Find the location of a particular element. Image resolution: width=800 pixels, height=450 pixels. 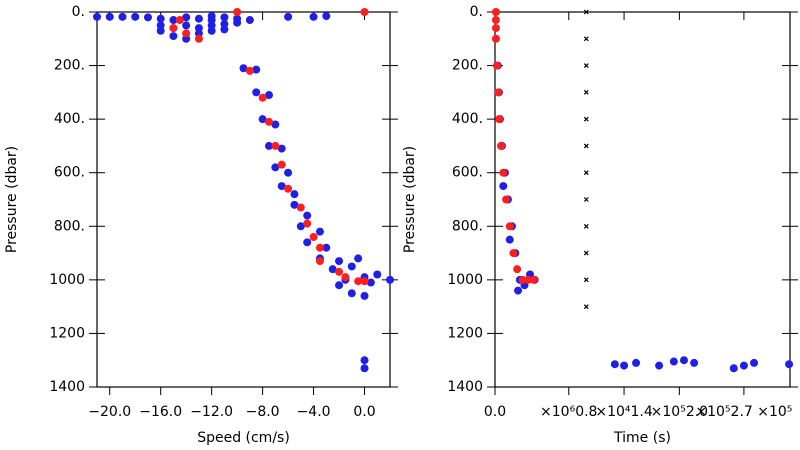

x-tick-label: ×10⁵2.7 ×10⁵ is located at coordinates (743, 412).